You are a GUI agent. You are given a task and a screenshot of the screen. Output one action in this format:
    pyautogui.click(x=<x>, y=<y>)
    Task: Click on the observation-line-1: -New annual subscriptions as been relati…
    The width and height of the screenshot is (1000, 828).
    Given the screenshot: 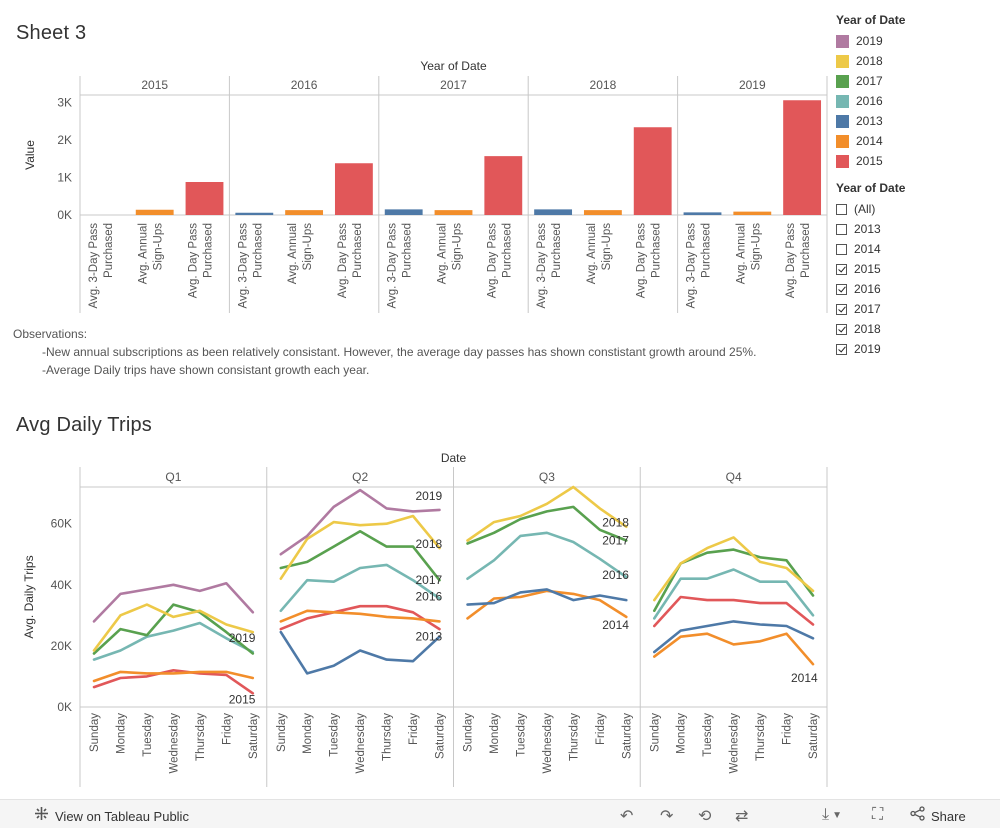 What is the action you would take?
    pyautogui.click(x=399, y=352)
    